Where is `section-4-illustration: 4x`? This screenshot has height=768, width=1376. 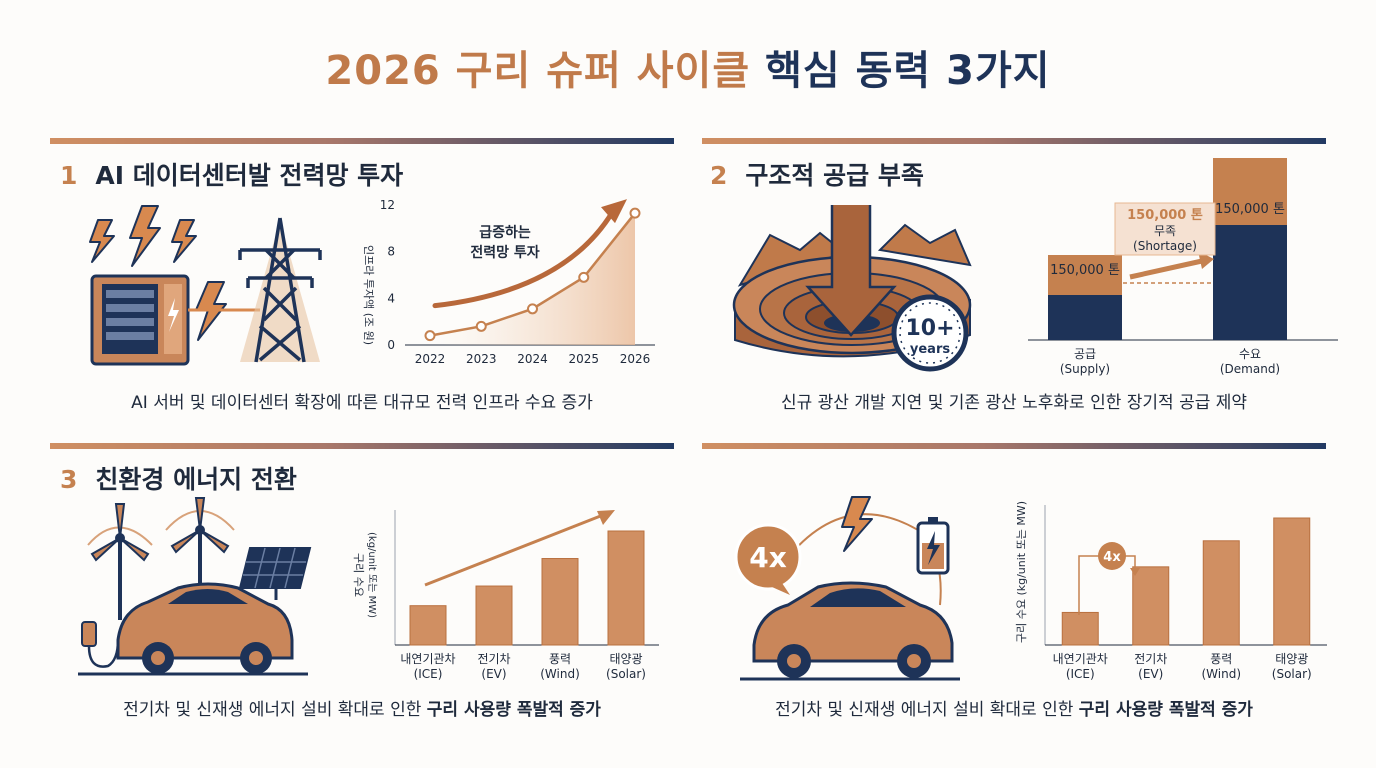
section-4-illustration: 4x is located at coordinates (847, 588).